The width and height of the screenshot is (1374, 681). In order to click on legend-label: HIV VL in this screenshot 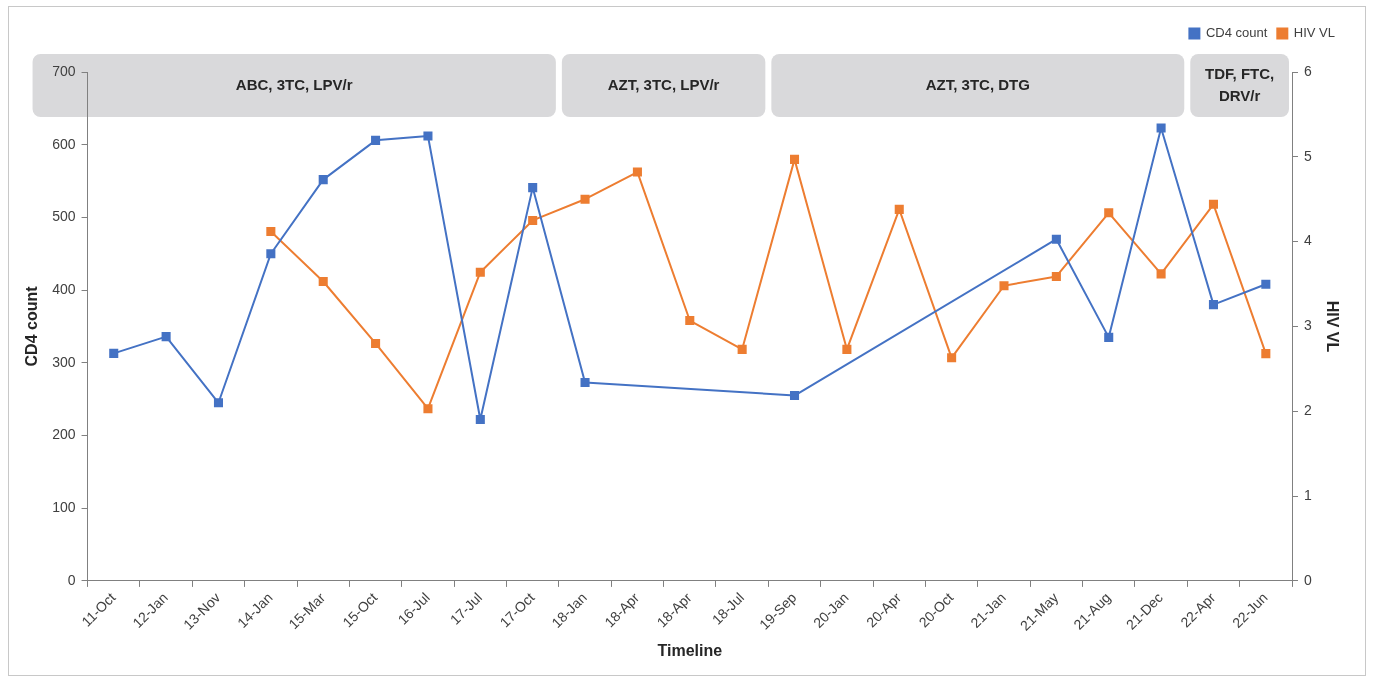, I will do `click(1314, 33)`.